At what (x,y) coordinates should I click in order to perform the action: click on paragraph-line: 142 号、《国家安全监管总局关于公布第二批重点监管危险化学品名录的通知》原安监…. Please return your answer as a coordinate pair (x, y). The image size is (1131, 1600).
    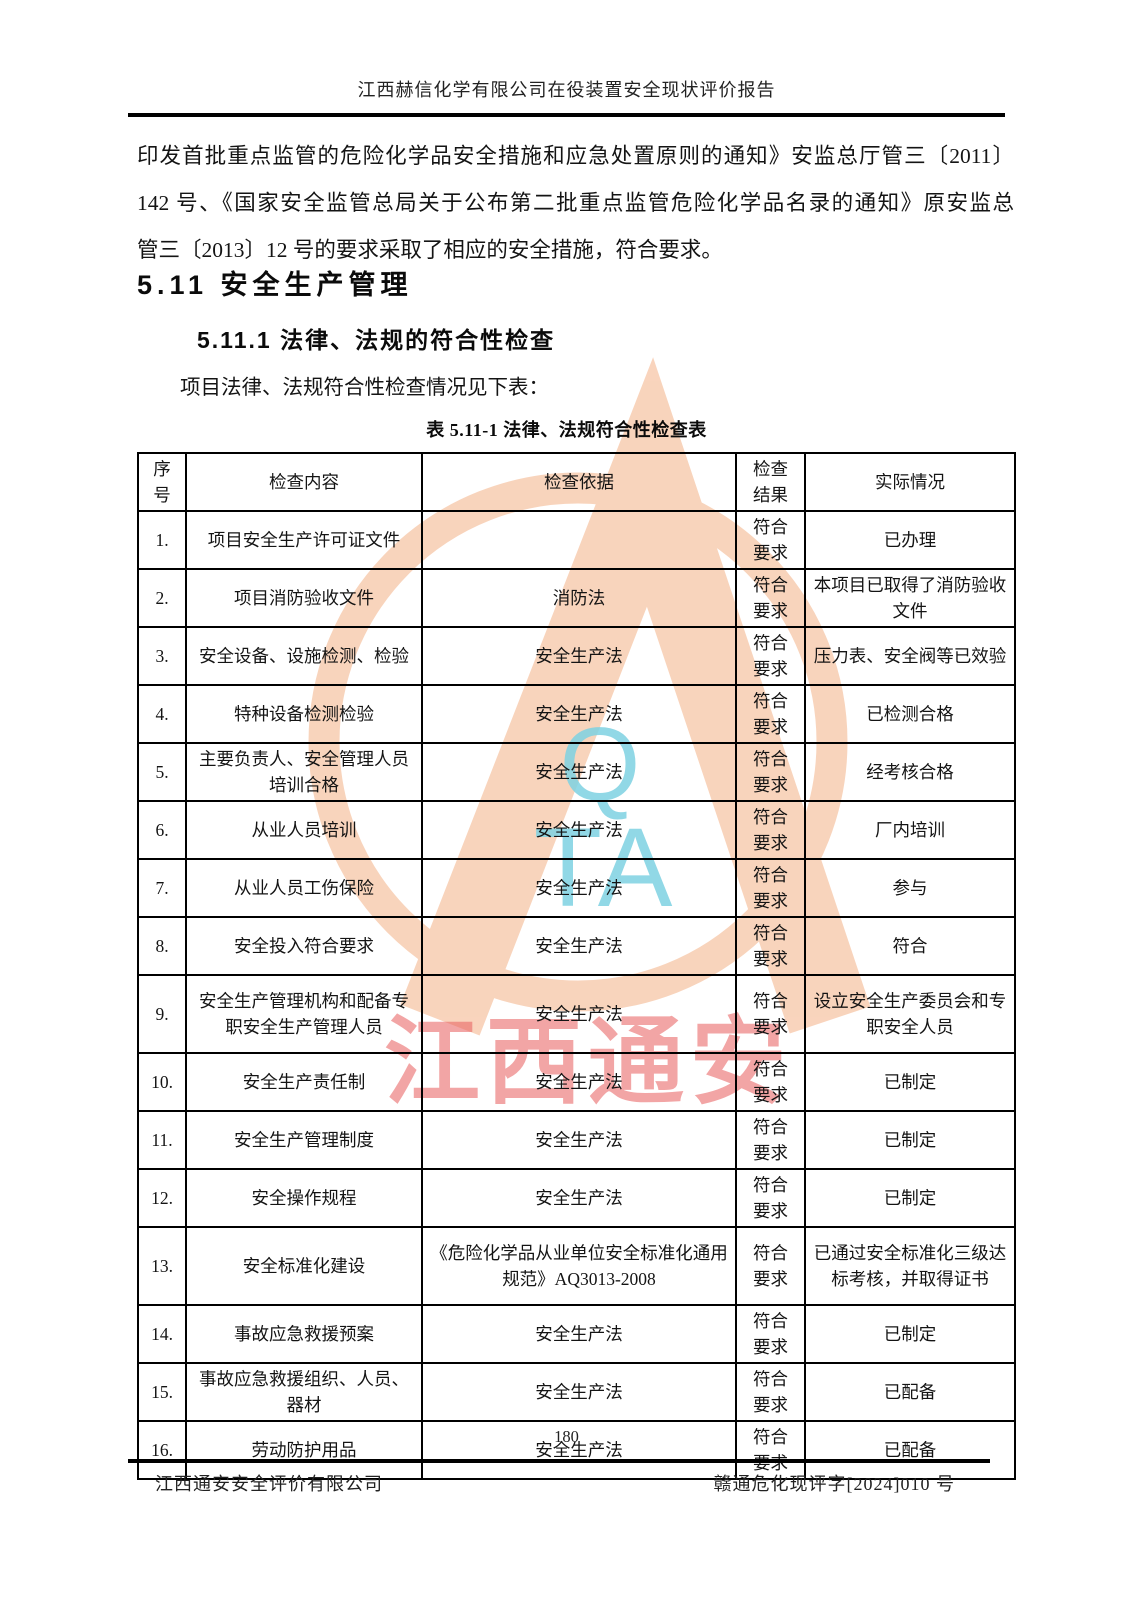
    Looking at the image, I should click on (575, 203).